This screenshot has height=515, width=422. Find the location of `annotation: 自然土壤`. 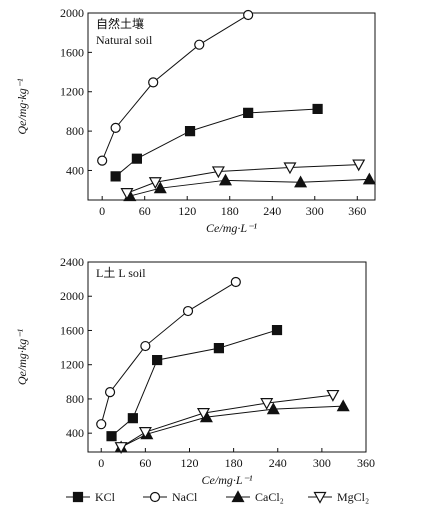

annotation: 自然土壤 is located at coordinates (120, 23).